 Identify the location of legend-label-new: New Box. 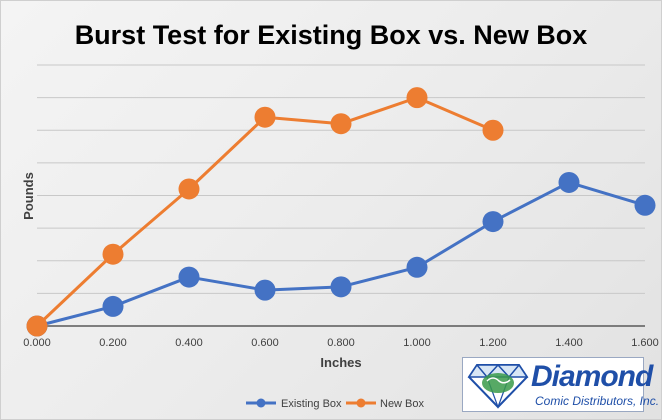
(402, 404).